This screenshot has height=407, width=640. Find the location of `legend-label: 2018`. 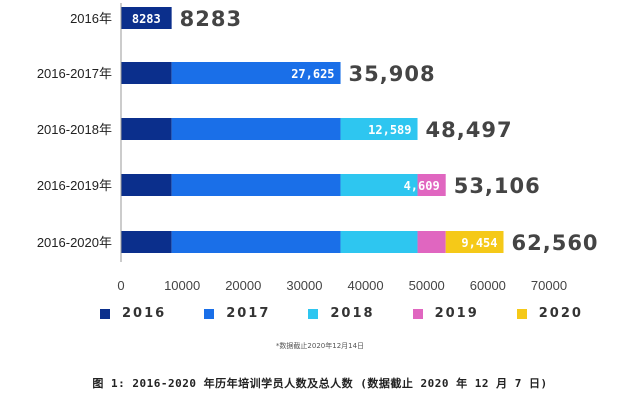

legend-label: 2018 is located at coordinates (352, 313).